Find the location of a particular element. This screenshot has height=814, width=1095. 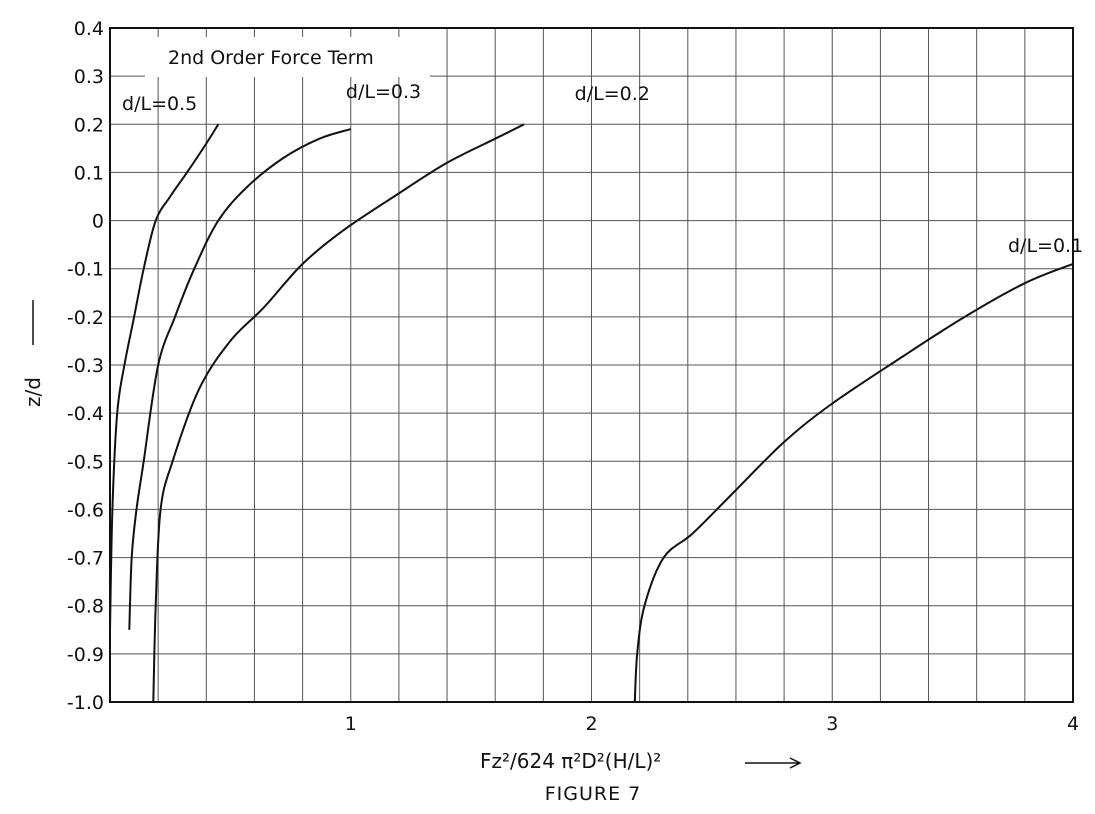

y-tick-label: -0.6 is located at coordinates (85, 510).